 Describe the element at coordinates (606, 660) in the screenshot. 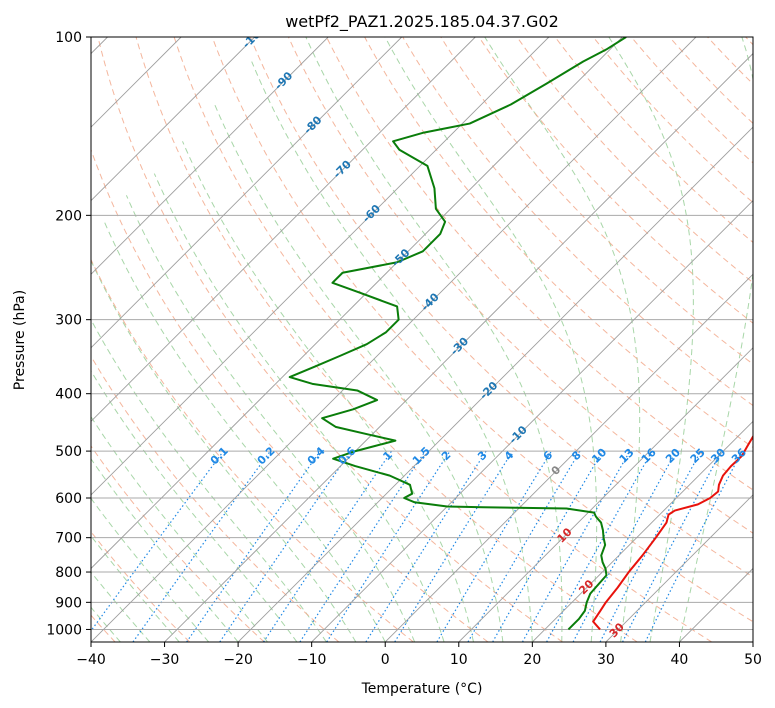

I see `x-tick-label: 30` at that location.